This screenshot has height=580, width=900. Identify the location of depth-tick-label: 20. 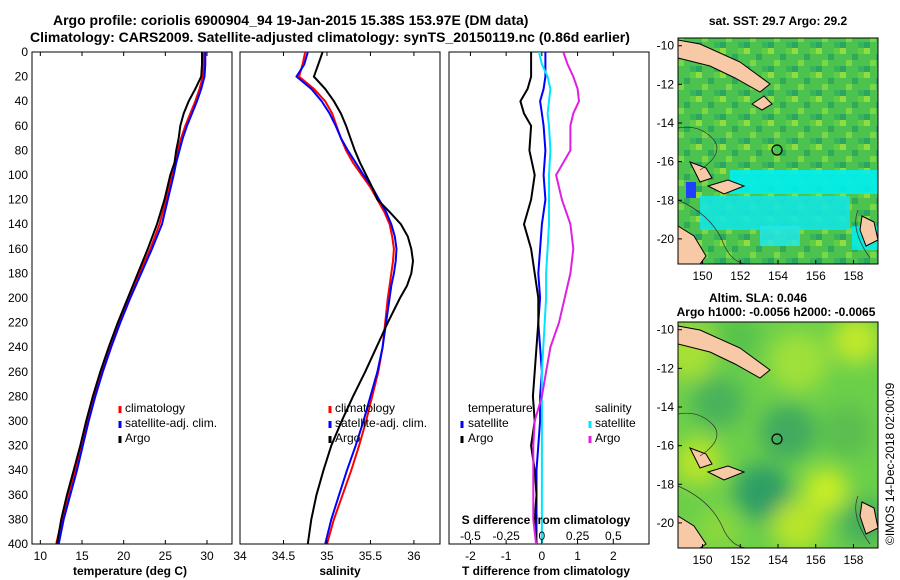
(22, 77).